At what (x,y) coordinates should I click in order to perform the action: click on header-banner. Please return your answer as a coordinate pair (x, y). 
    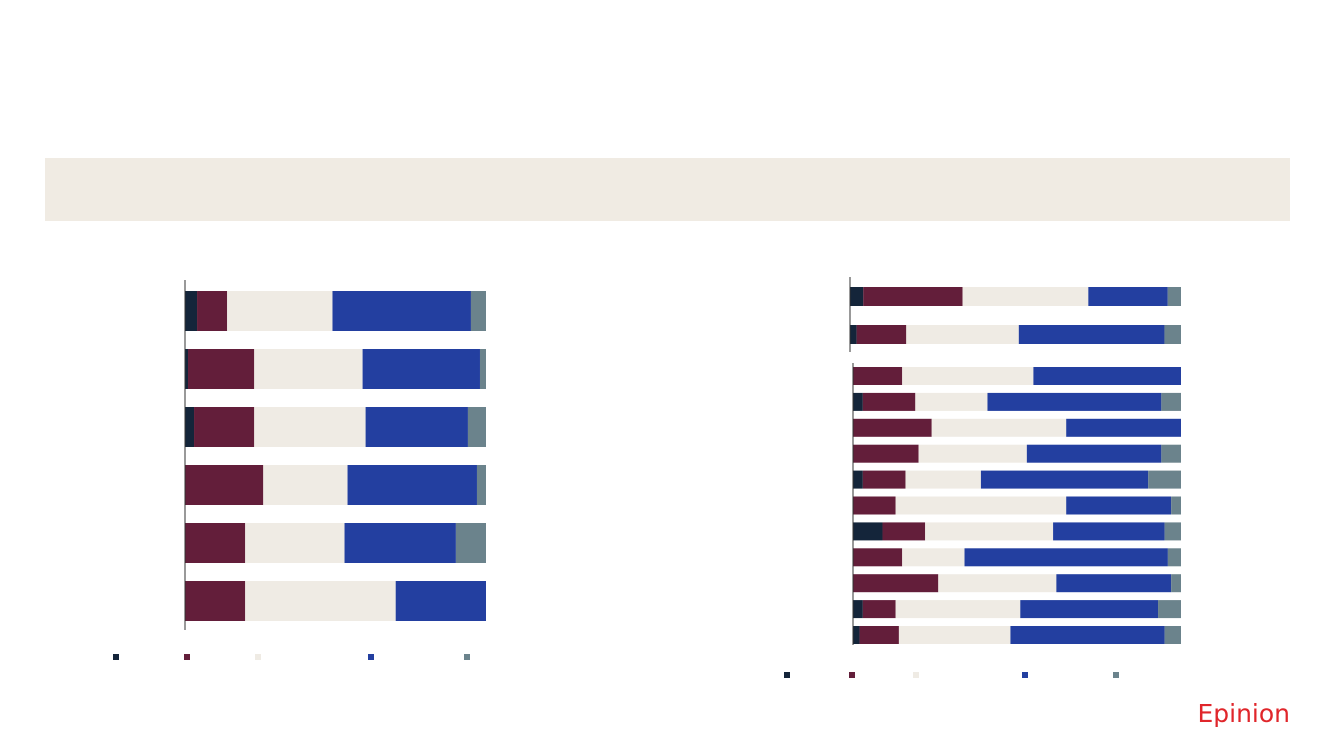
    Looking at the image, I should click on (667, 189).